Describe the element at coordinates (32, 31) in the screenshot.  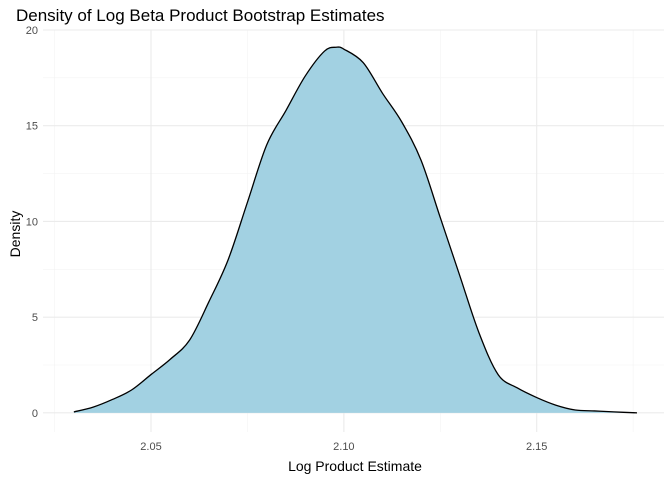
I see `y-tick-label: 20` at that location.